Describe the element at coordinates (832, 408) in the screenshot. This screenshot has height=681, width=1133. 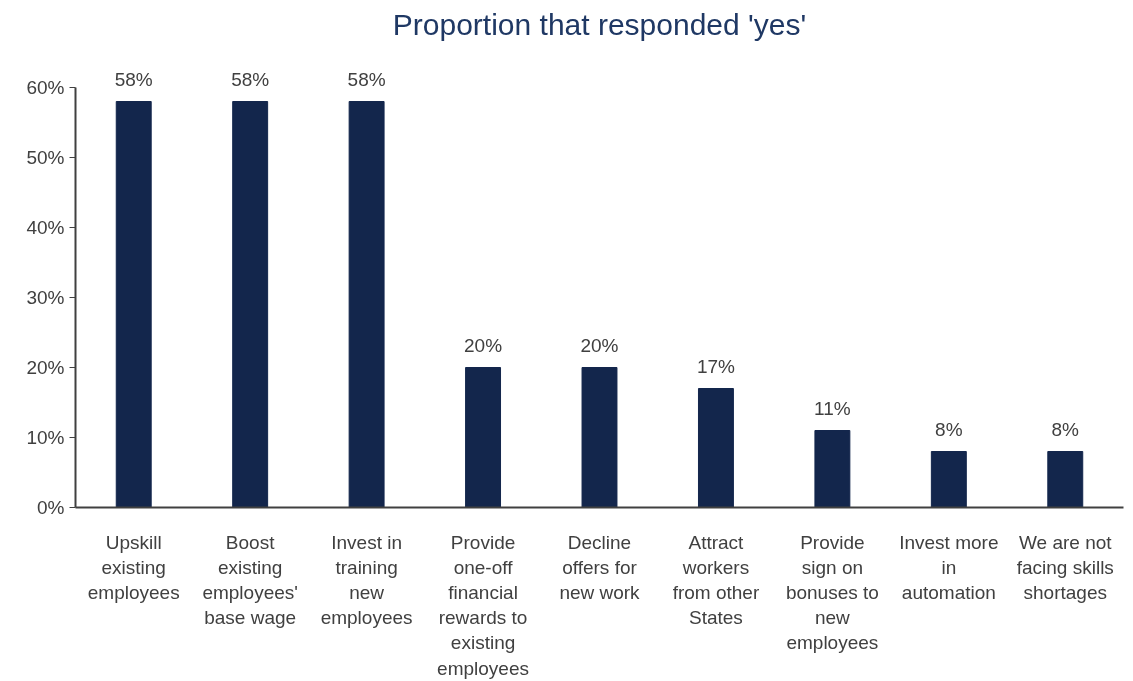
I see `data-label: 11%` at that location.